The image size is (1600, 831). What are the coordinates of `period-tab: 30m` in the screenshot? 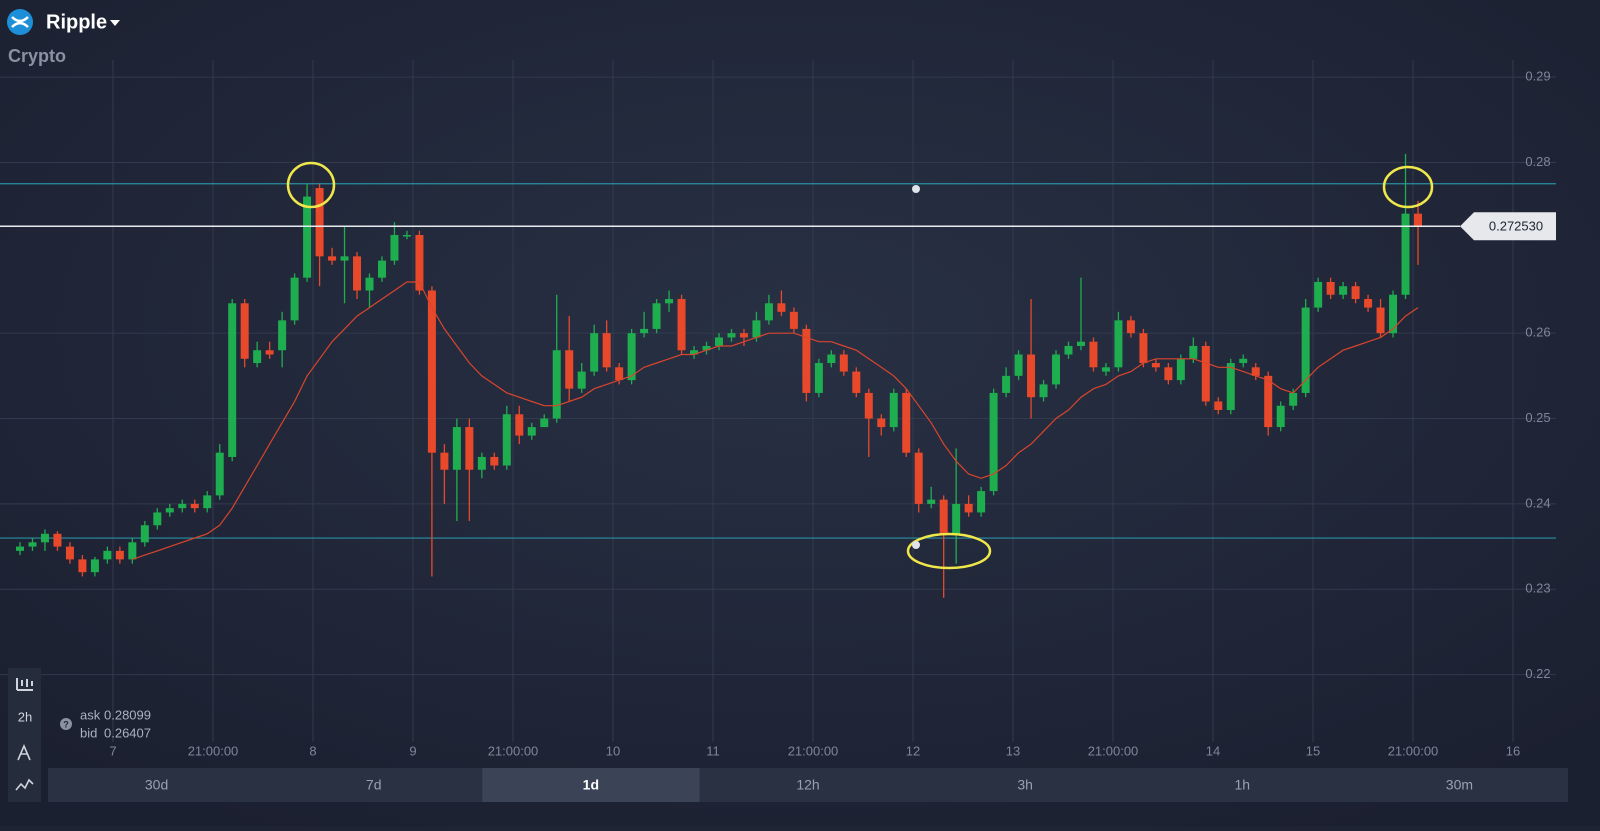 It's located at (1459, 785).